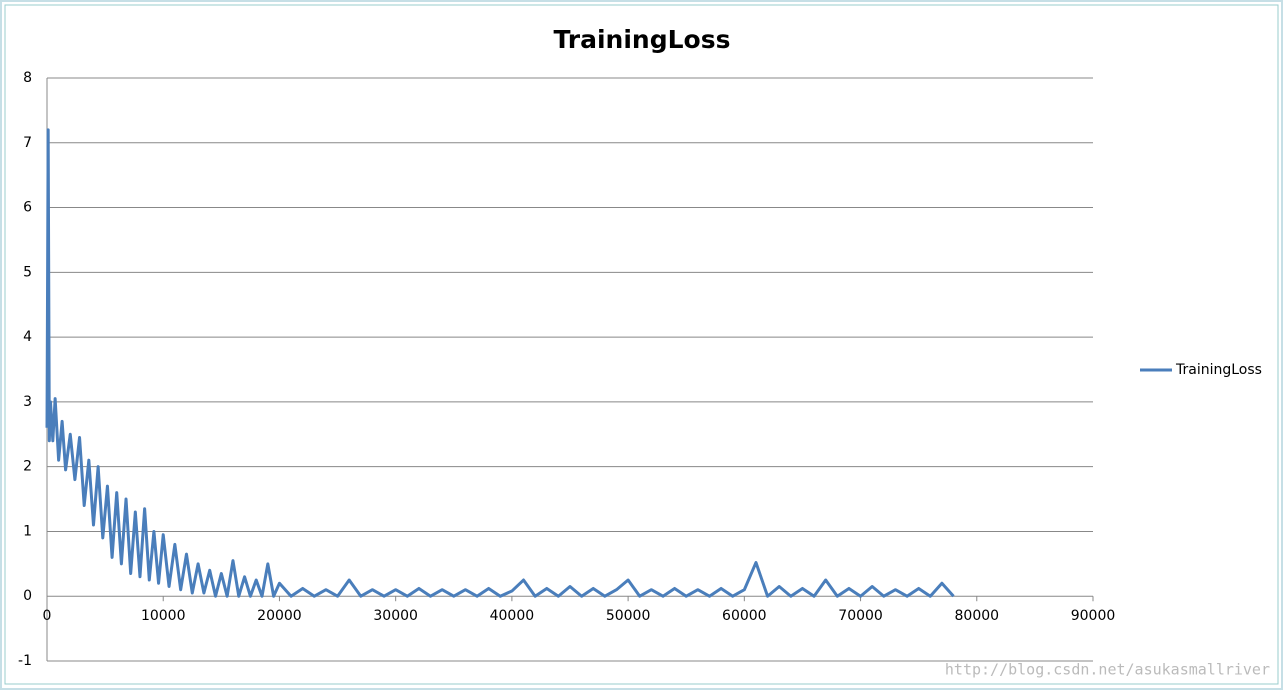 This screenshot has height=690, width=1283. Describe the element at coordinates (27, 337) in the screenshot. I see `y-tick-label: 4` at that location.